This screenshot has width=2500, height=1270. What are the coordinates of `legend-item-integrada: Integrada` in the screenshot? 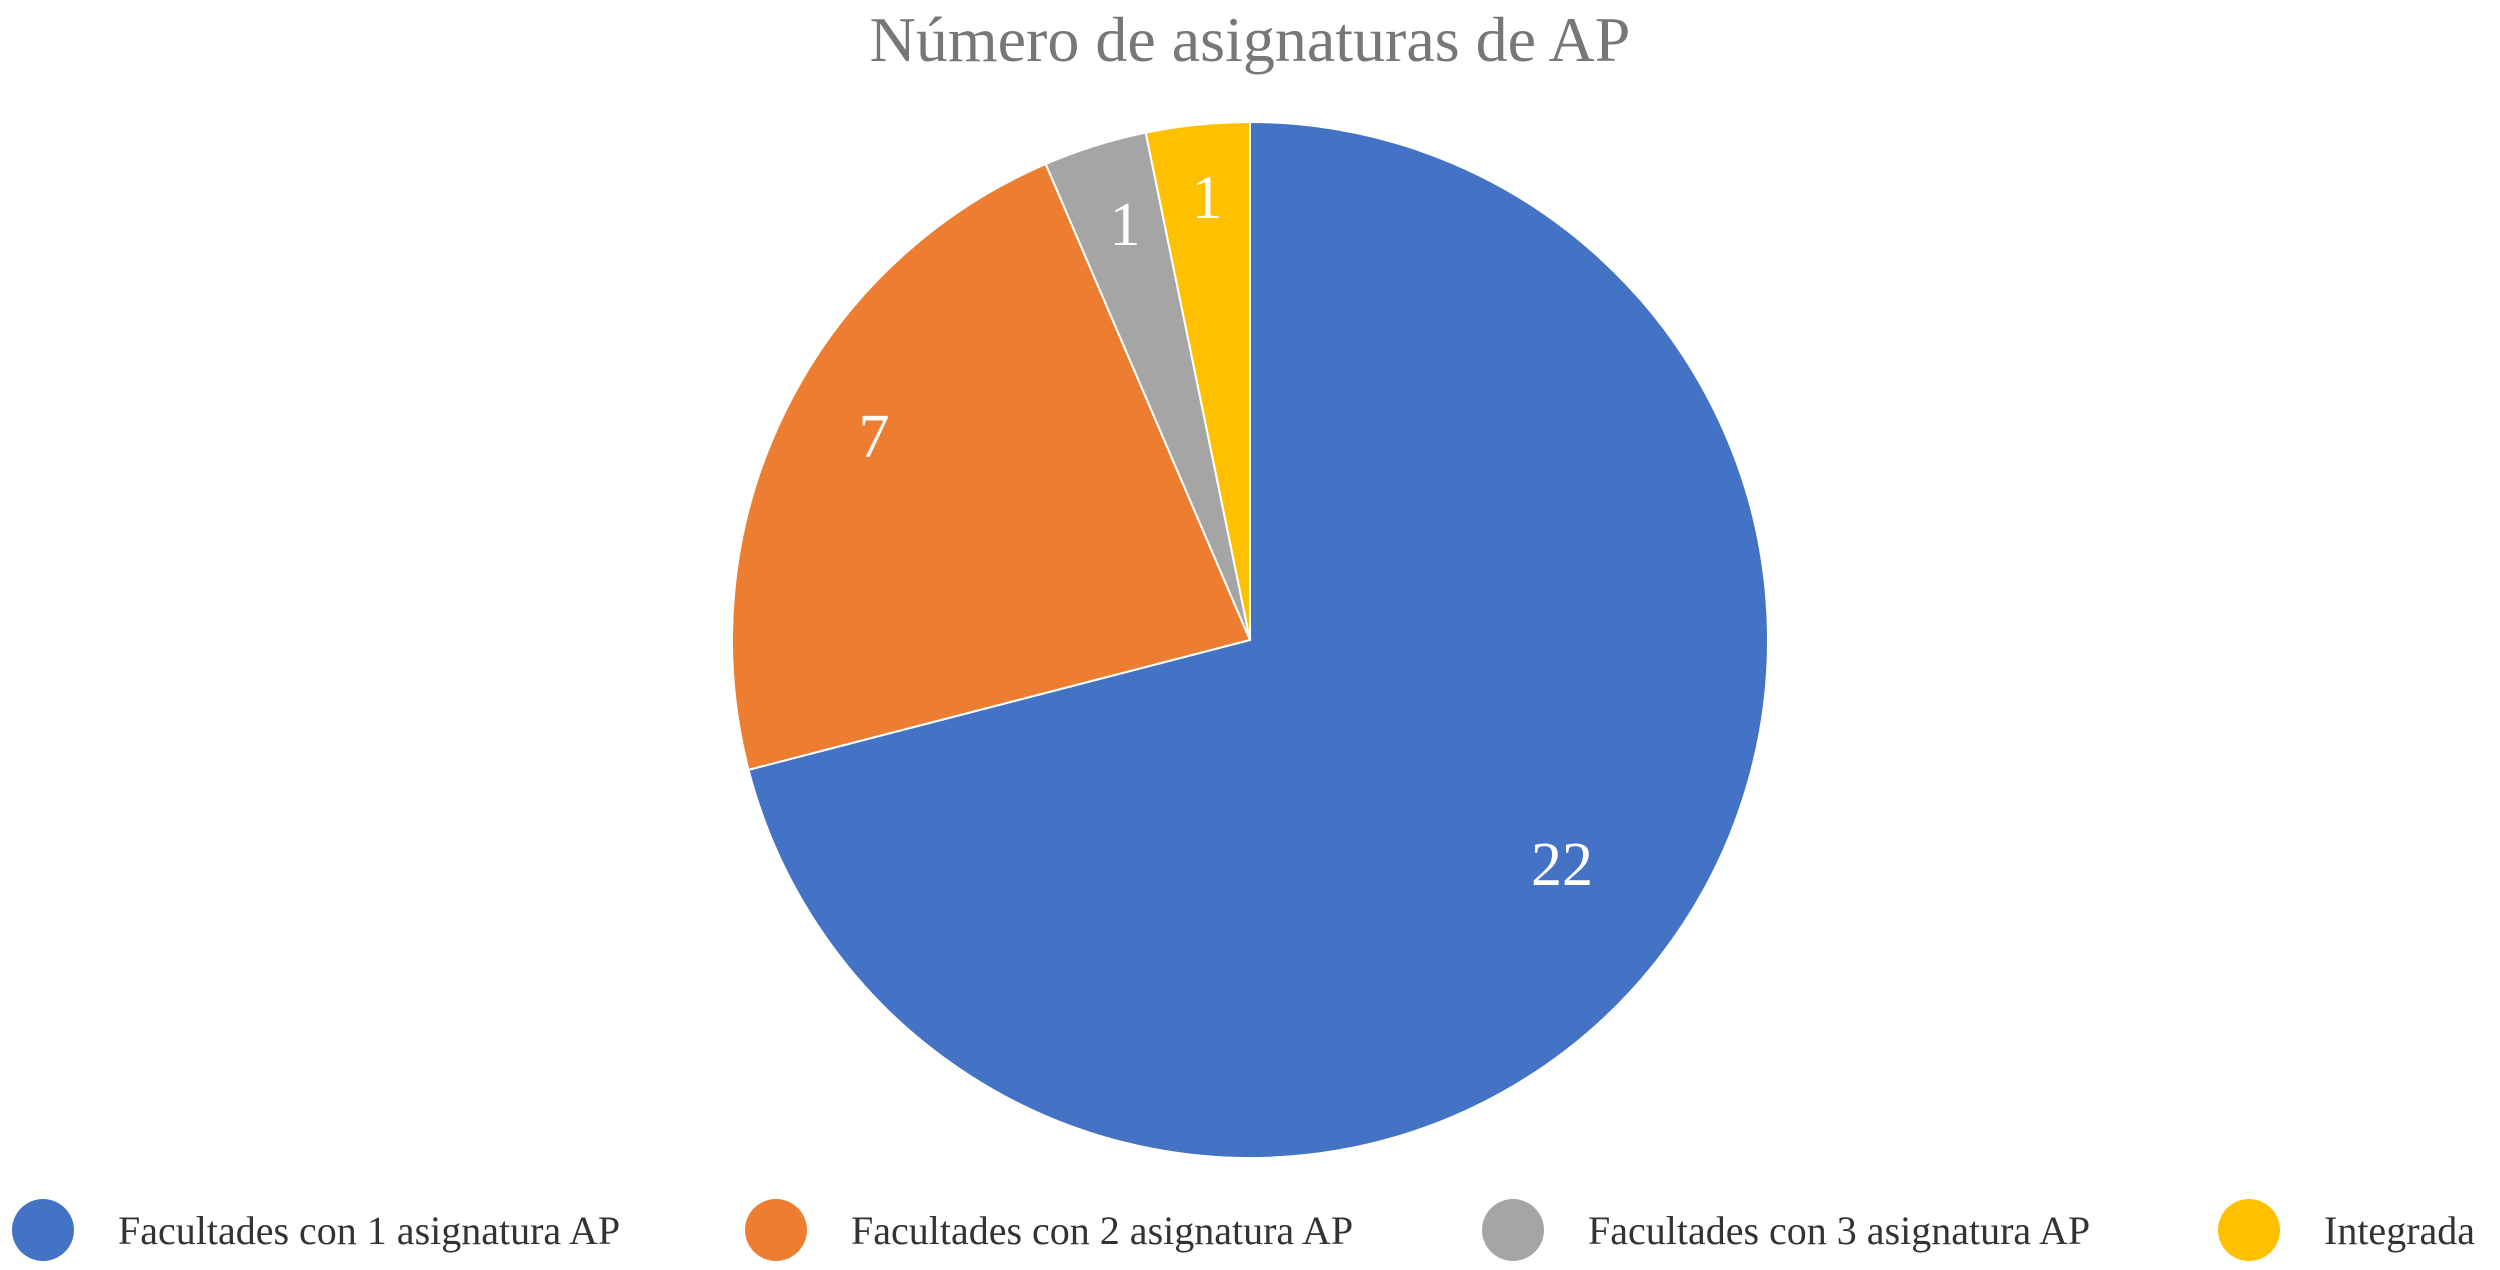 It's located at (2346, 1230).